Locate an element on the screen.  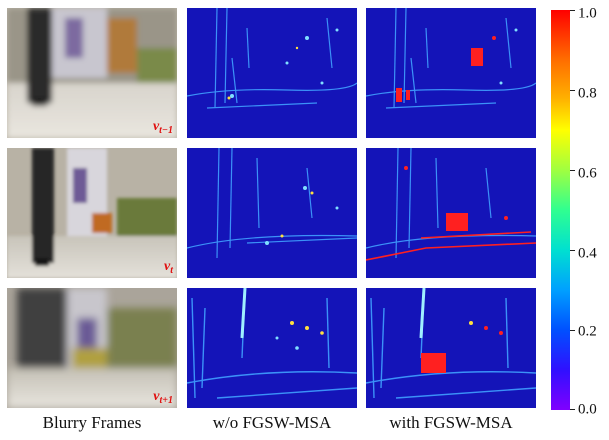
caption-blurry-frames: Blurry Frames is located at coordinates (92, 422).